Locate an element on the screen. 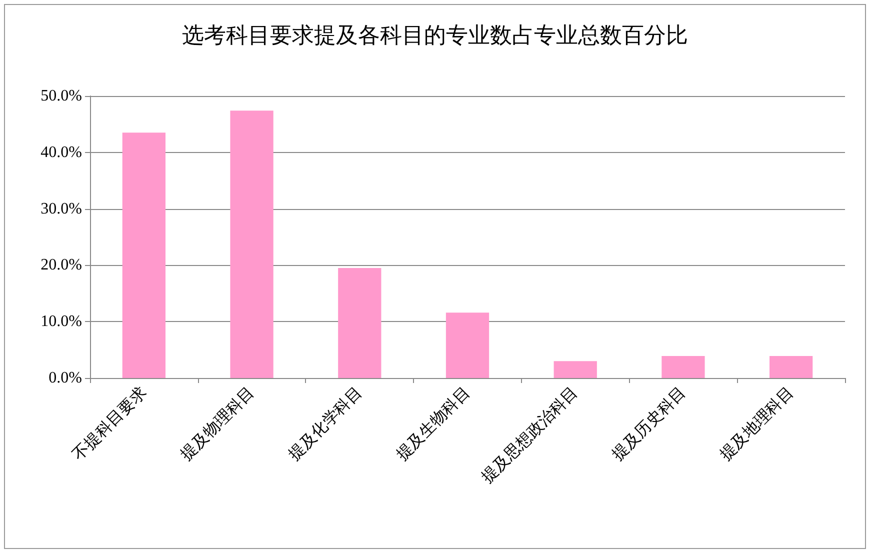 This screenshot has height=555, width=872. y-tick-label: 20.0% is located at coordinates (61, 265).